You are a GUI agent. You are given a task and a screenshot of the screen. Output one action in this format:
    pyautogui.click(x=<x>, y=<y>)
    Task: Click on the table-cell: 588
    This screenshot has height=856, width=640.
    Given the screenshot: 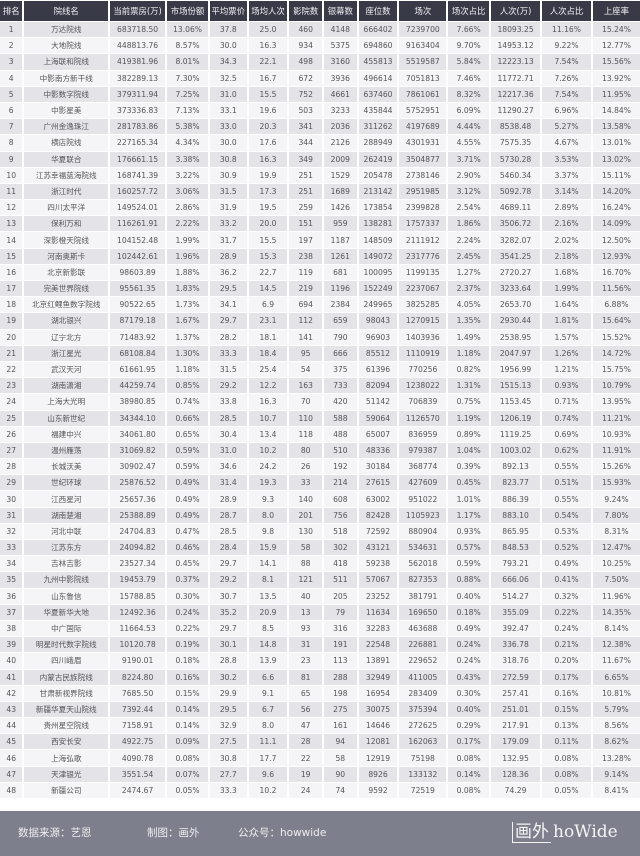 What is the action you would take?
    pyautogui.click(x=340, y=418)
    